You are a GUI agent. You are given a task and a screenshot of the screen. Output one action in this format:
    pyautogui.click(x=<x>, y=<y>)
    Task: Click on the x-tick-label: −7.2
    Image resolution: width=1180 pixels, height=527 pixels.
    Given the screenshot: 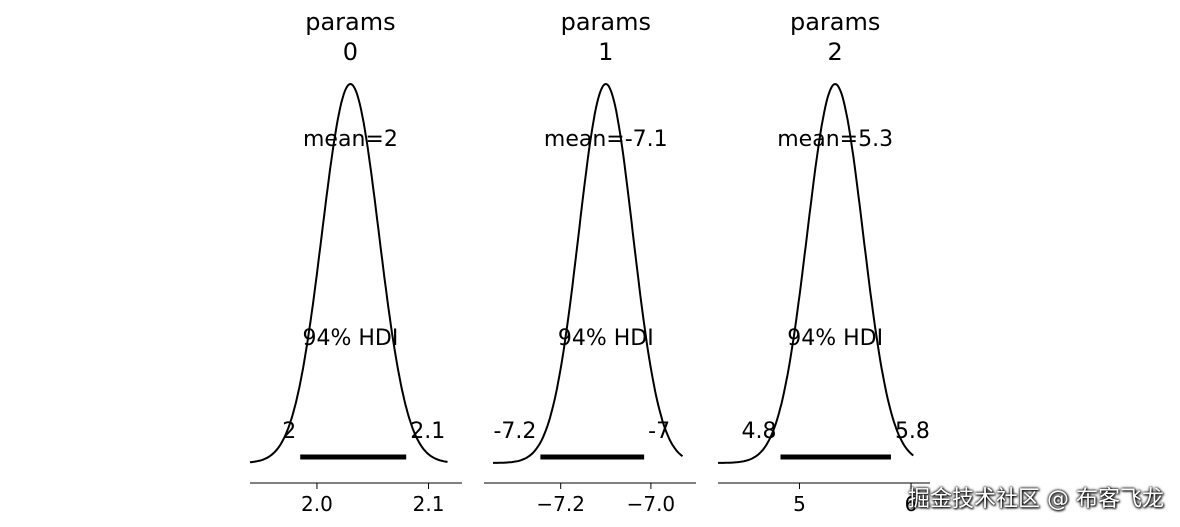 What is the action you would take?
    pyautogui.click(x=560, y=504)
    